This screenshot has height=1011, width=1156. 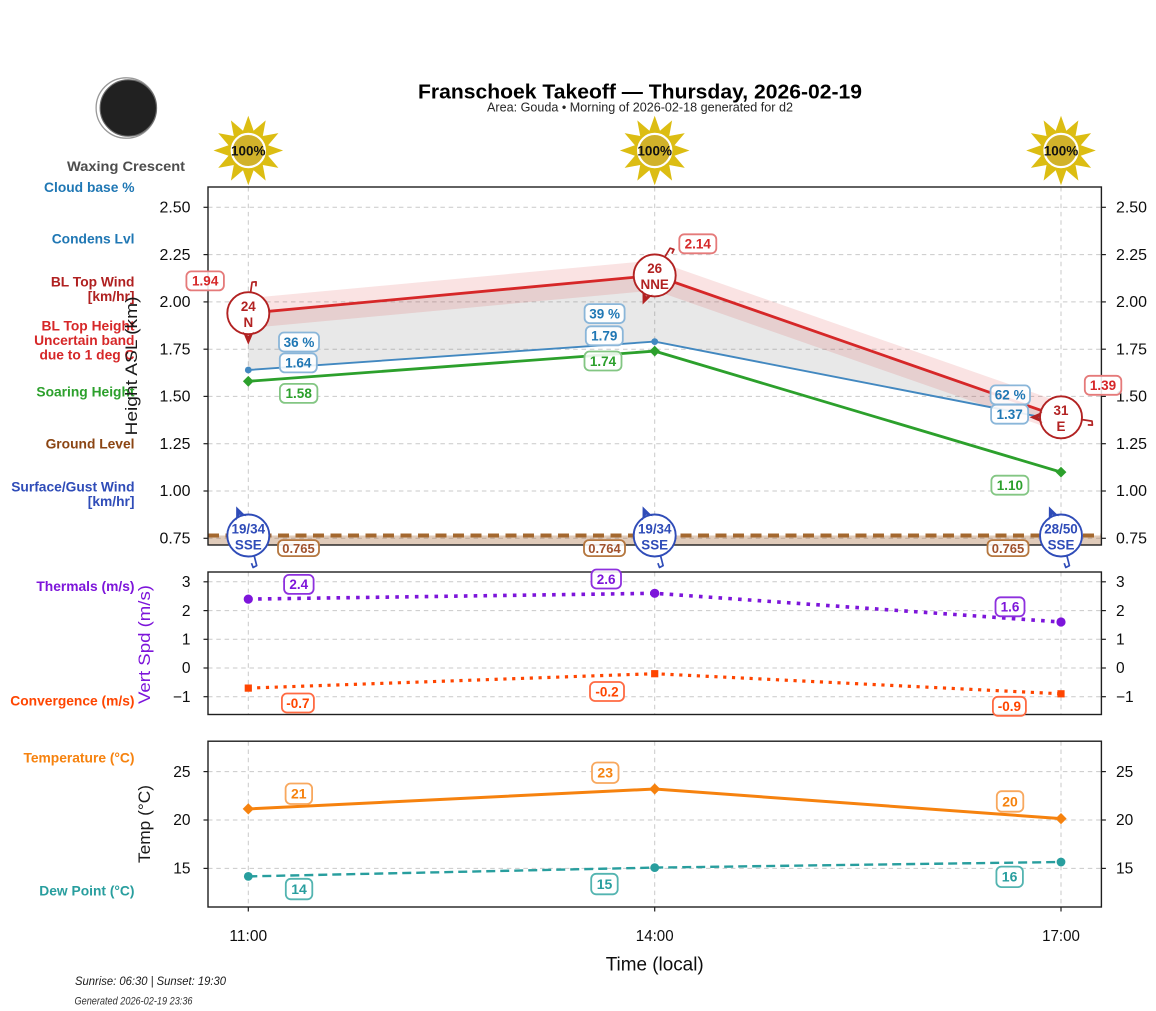 I want to click on svg-text: Cloud base %, so click(x=89, y=187).